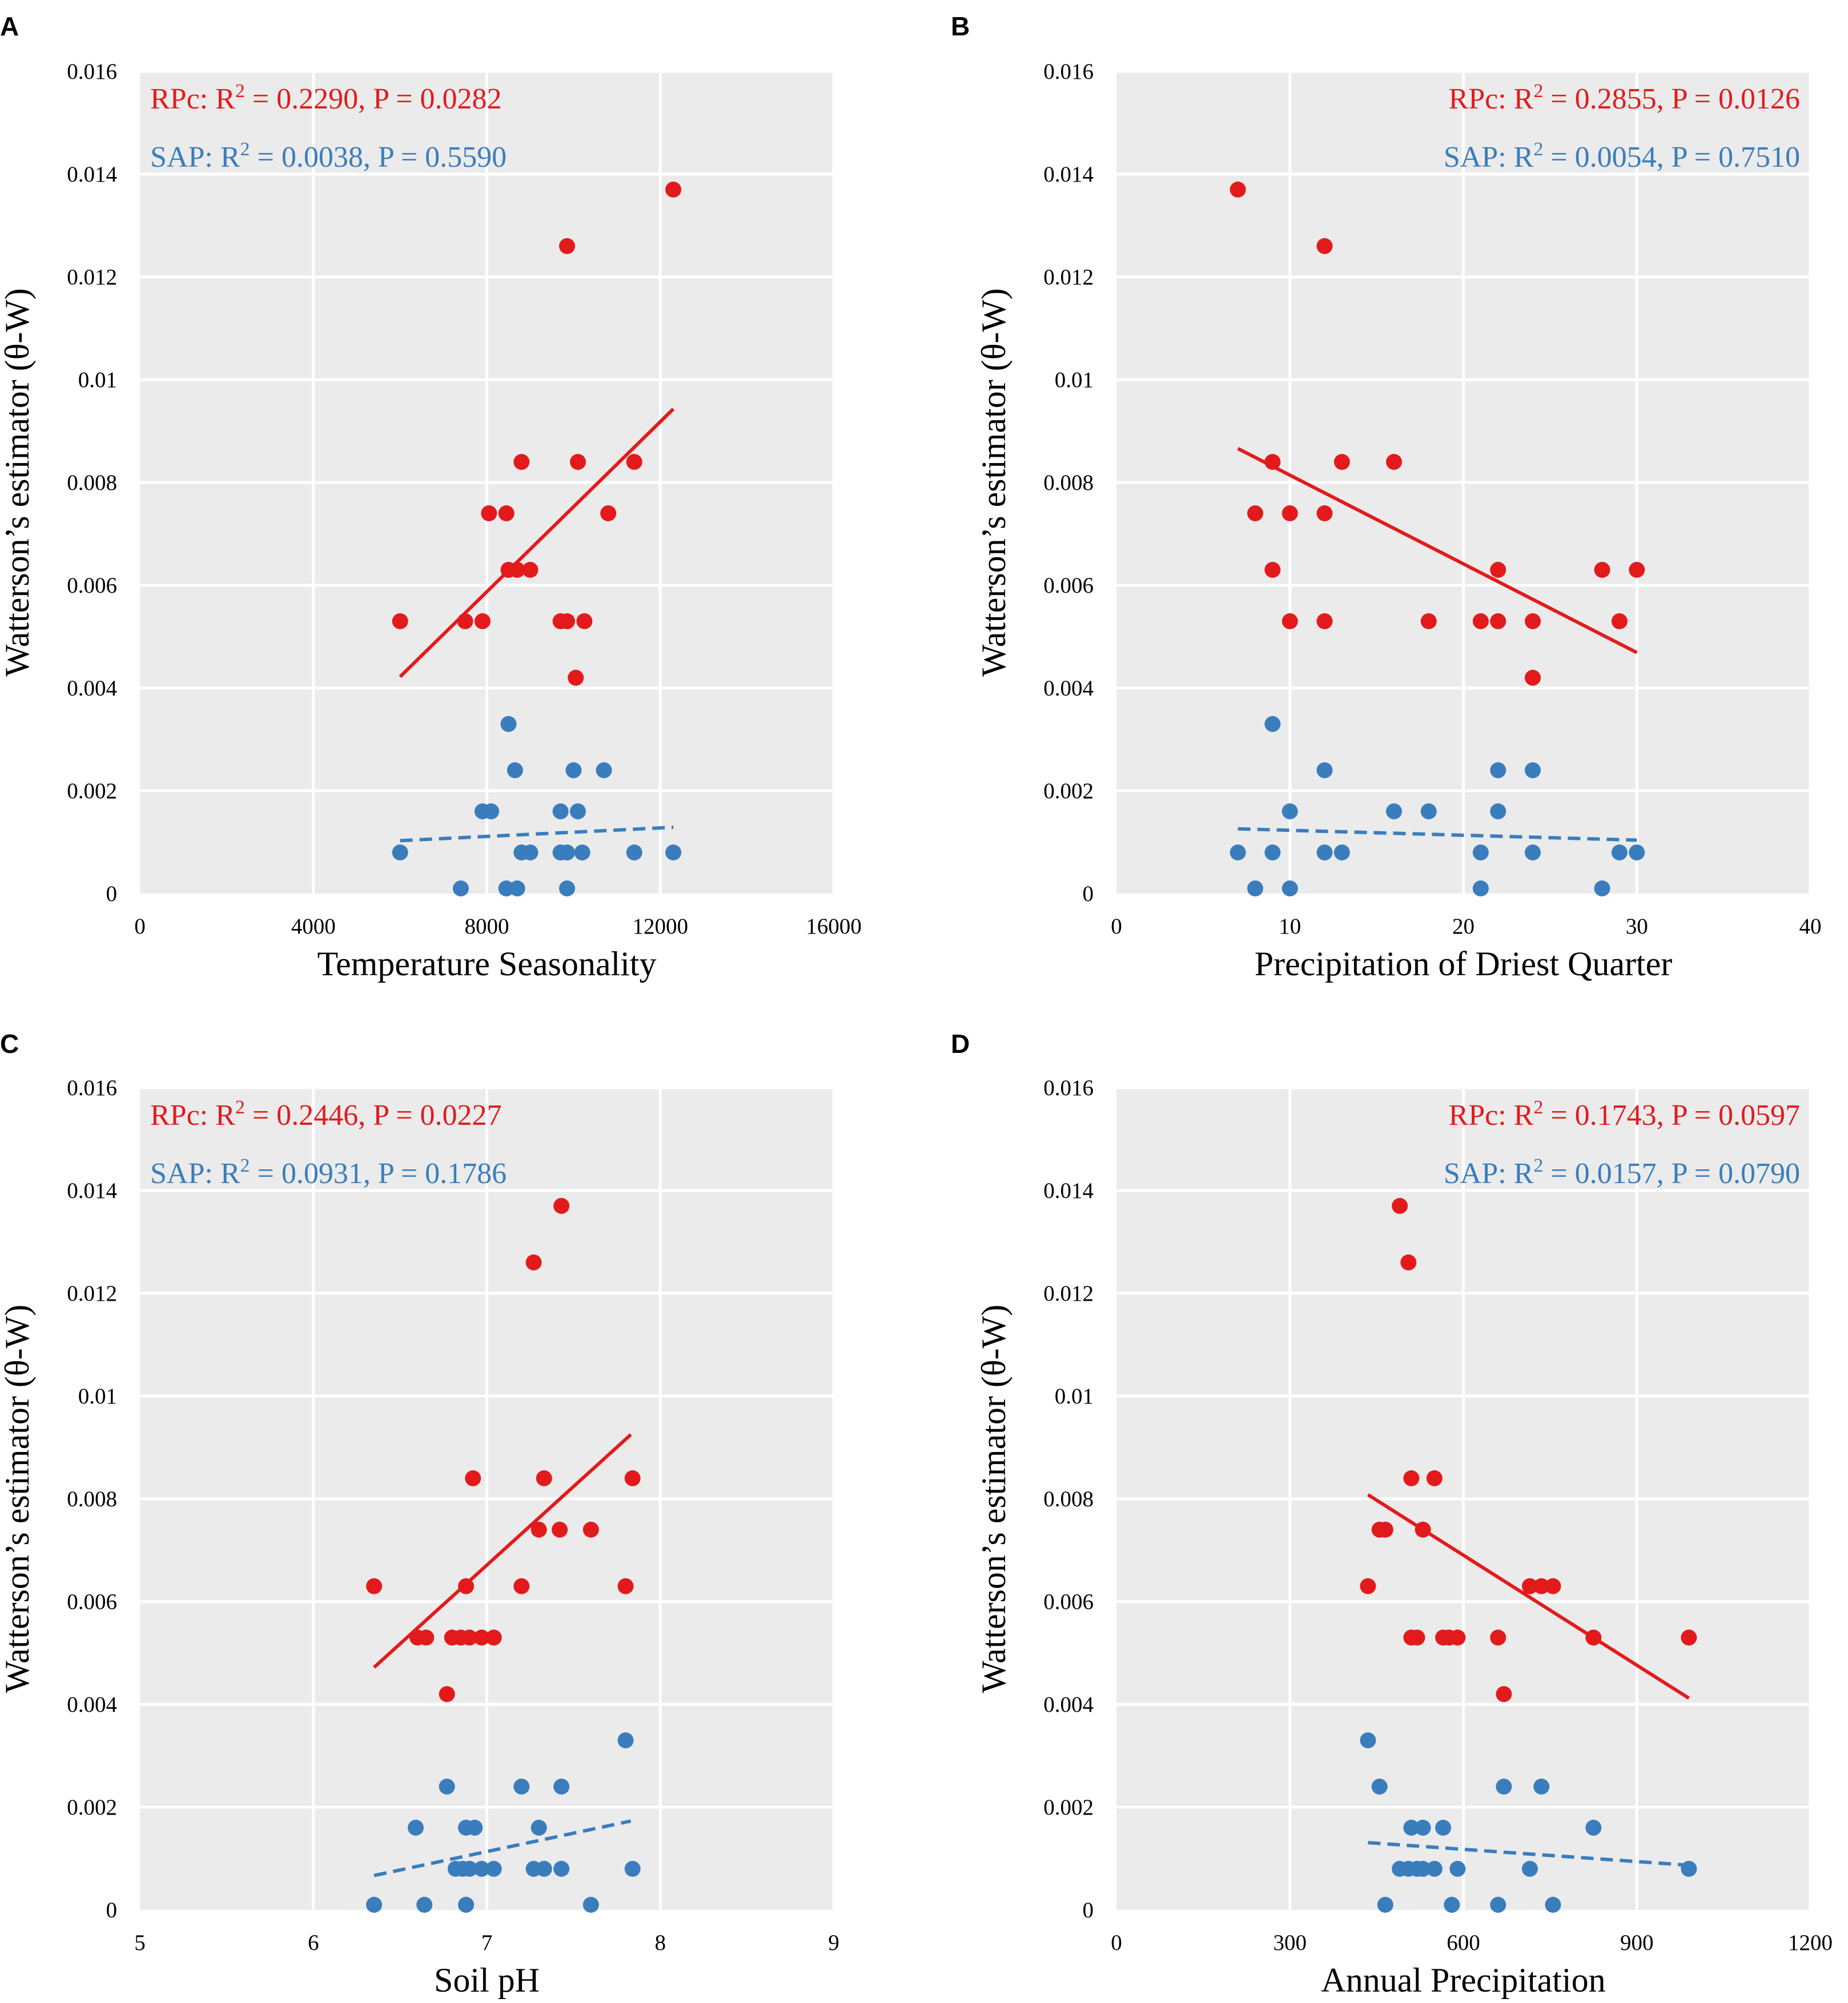 The width and height of the screenshot is (1848, 2003). I want to click on x-axis-label: Soil pH, so click(487, 1980).